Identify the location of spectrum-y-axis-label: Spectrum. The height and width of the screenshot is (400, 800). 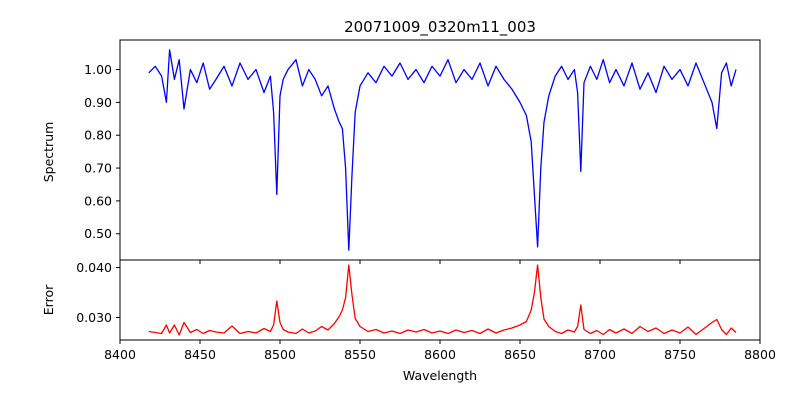
(48, 152).